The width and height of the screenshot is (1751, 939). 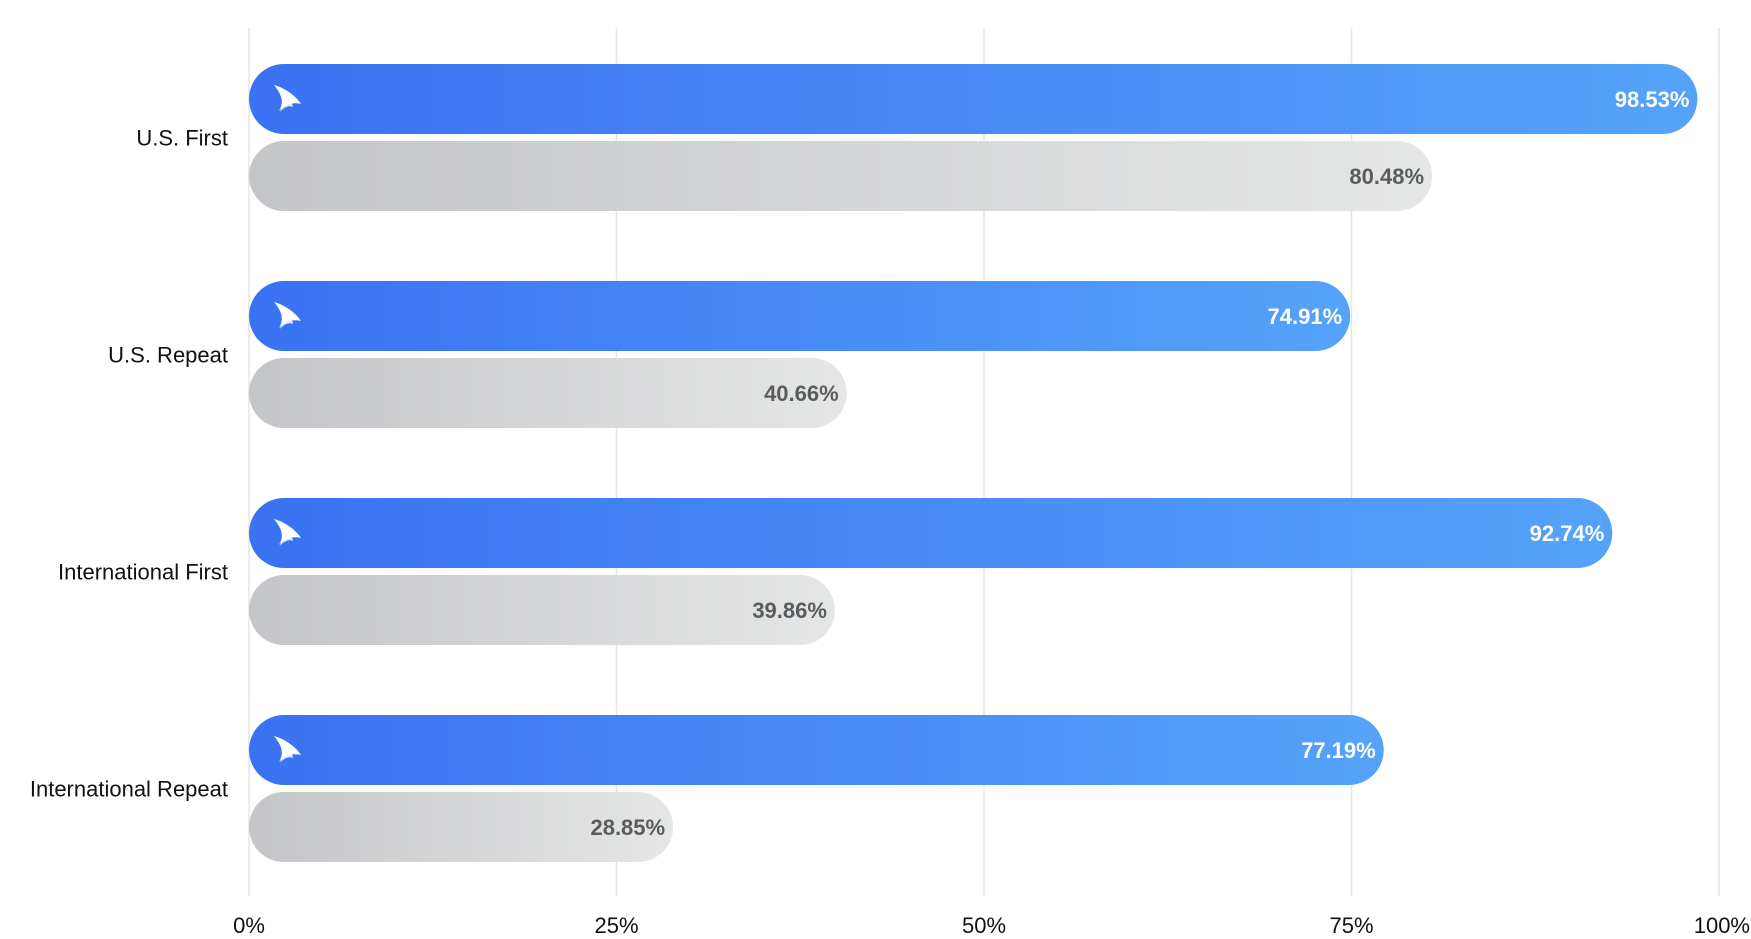 What do you see at coordinates (249, 925) in the screenshot?
I see `x-tick-label: 0%` at bounding box center [249, 925].